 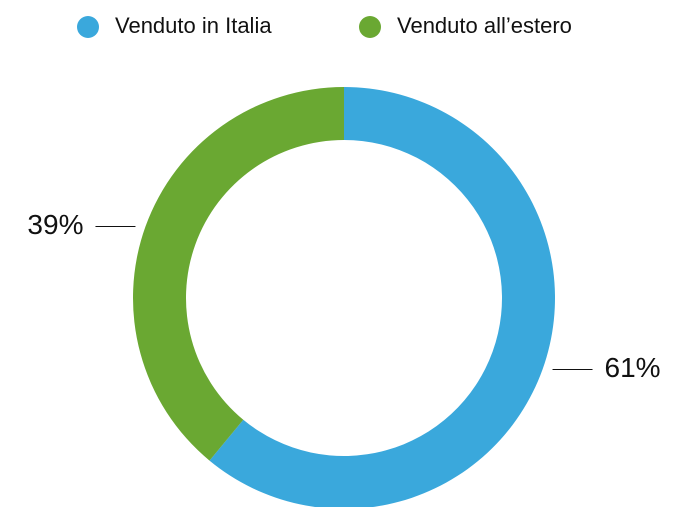 What do you see at coordinates (484, 25) in the screenshot?
I see `legend-label: Venduto all’estero` at bounding box center [484, 25].